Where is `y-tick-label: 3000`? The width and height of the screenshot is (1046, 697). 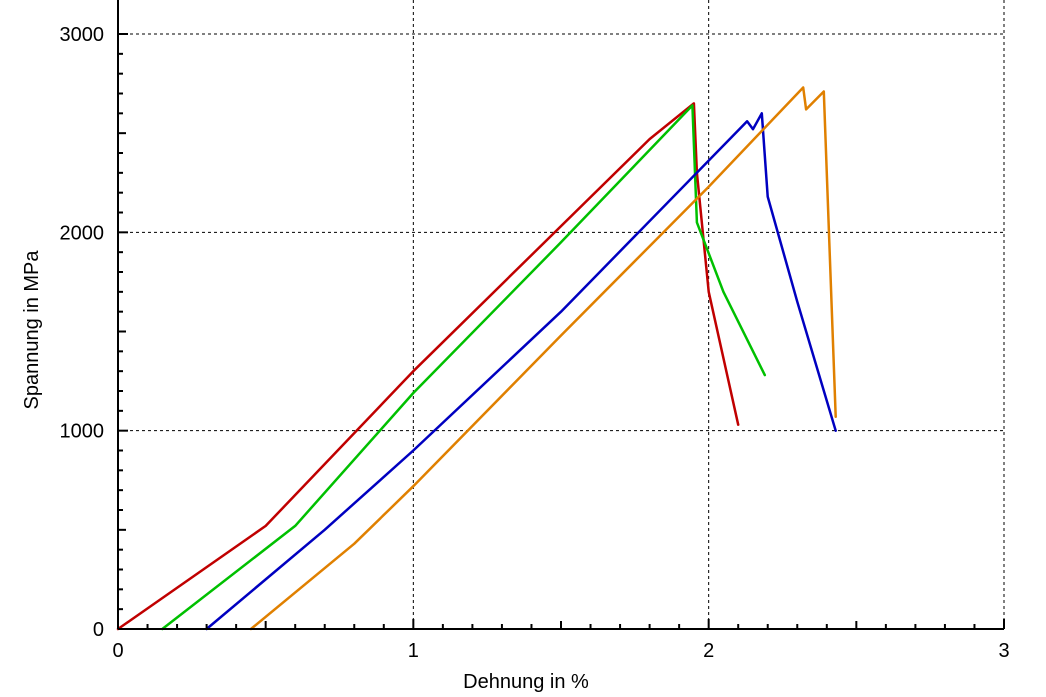
y-tick-label: 3000 is located at coordinates (82, 35).